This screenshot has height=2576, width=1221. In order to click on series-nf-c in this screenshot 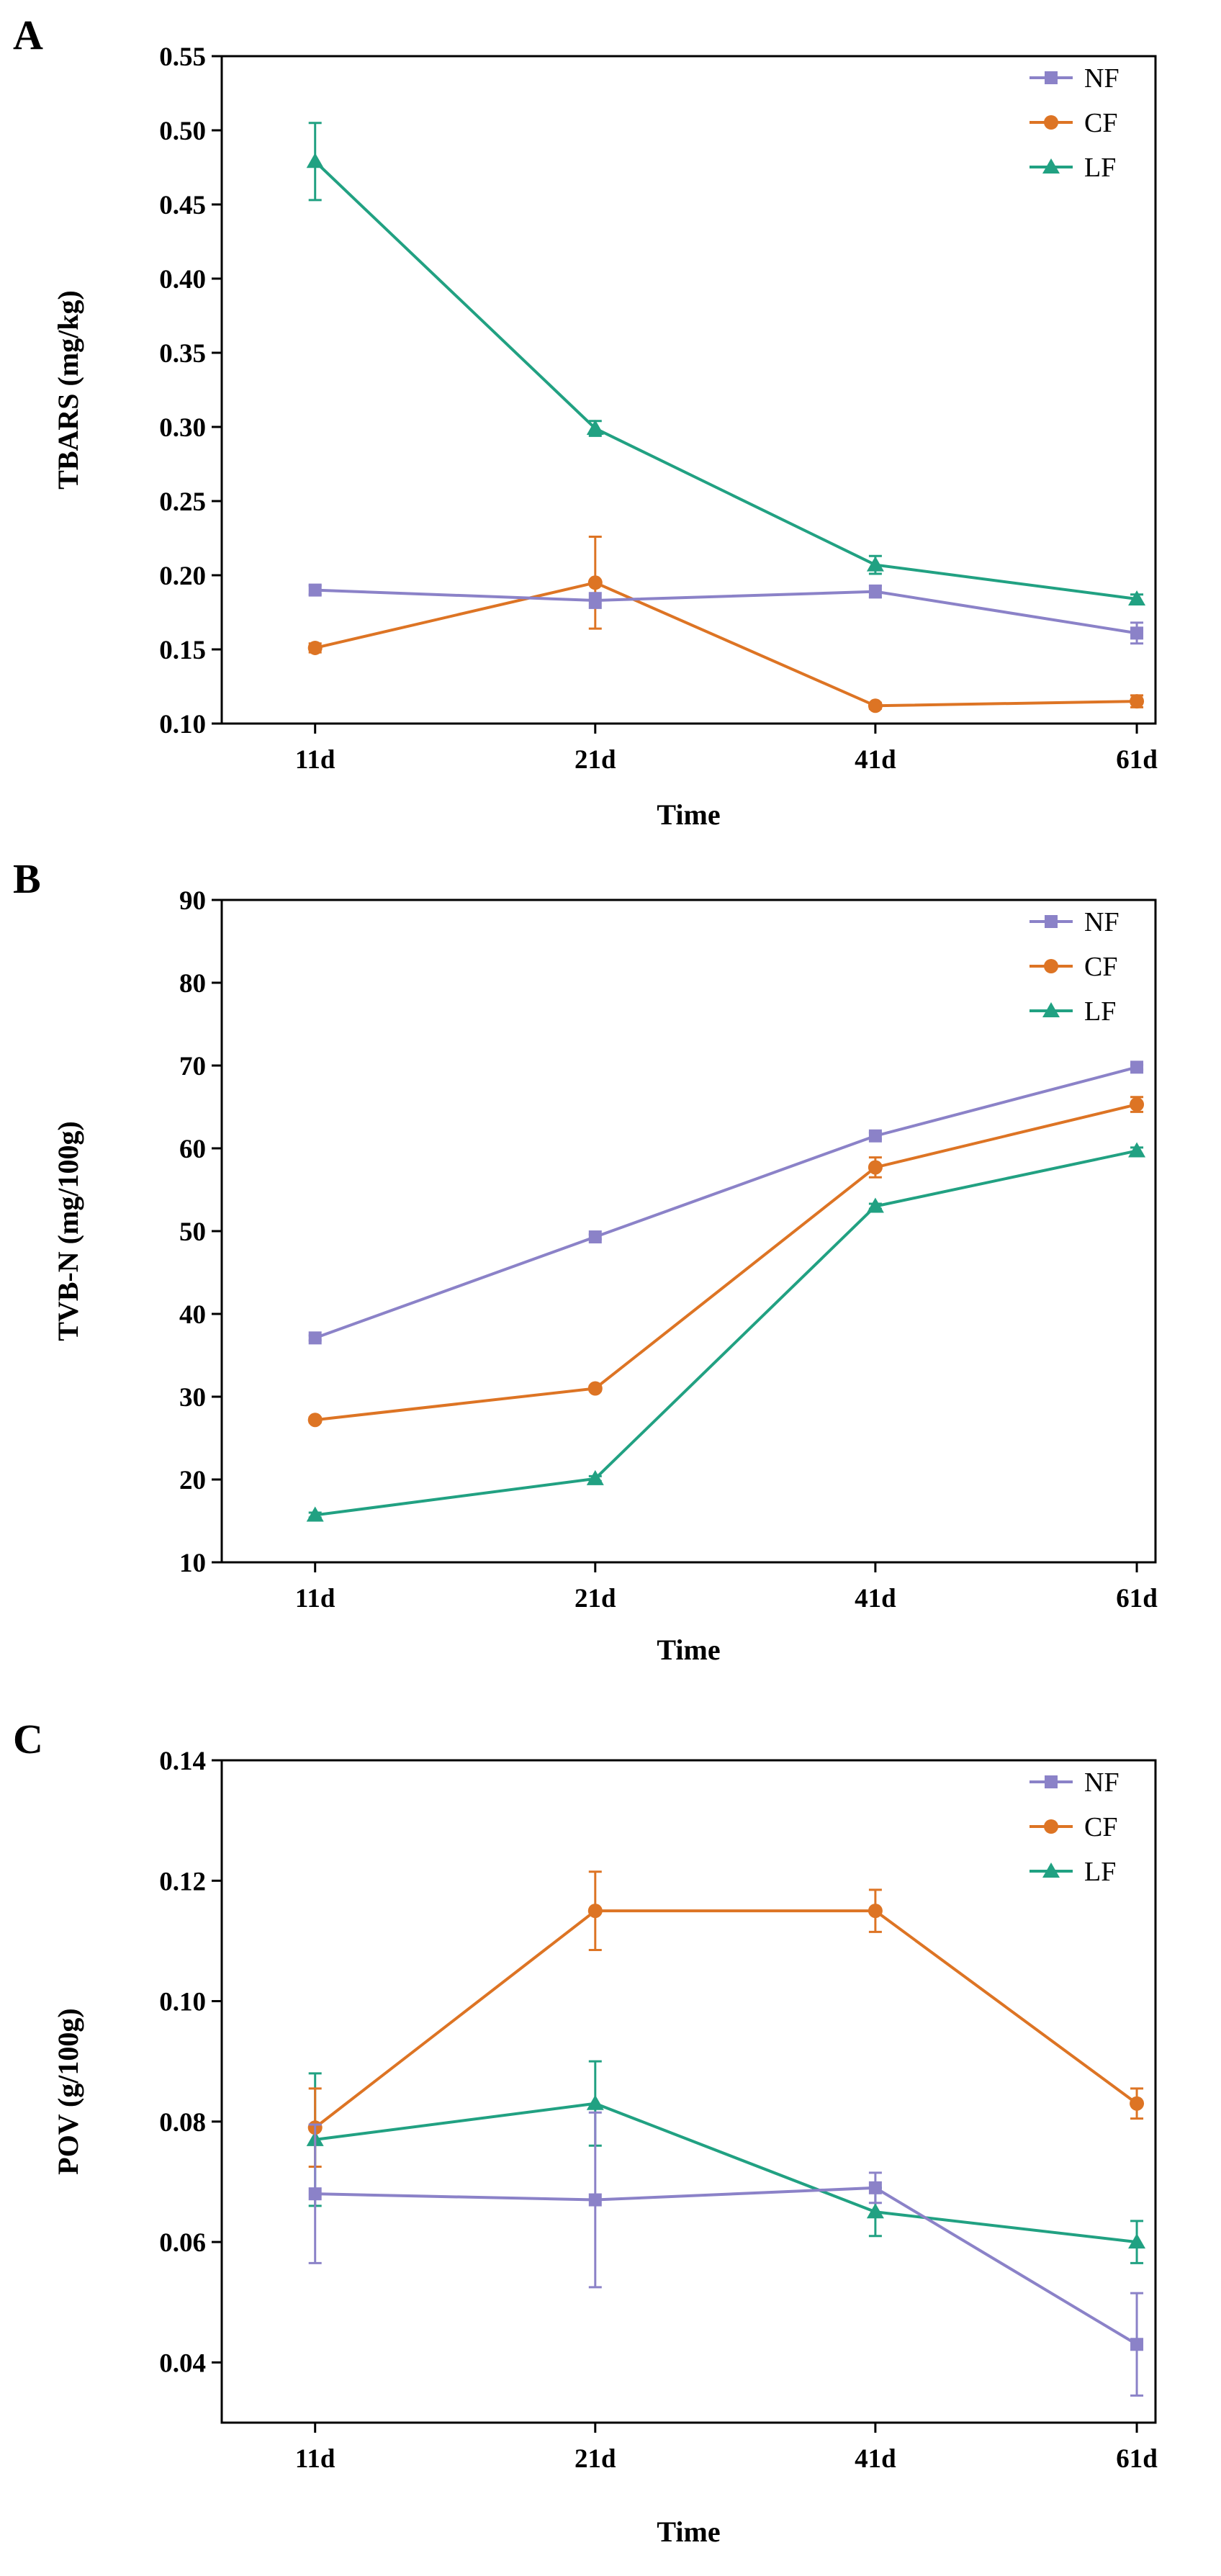, I will do `click(726, 2254)`.